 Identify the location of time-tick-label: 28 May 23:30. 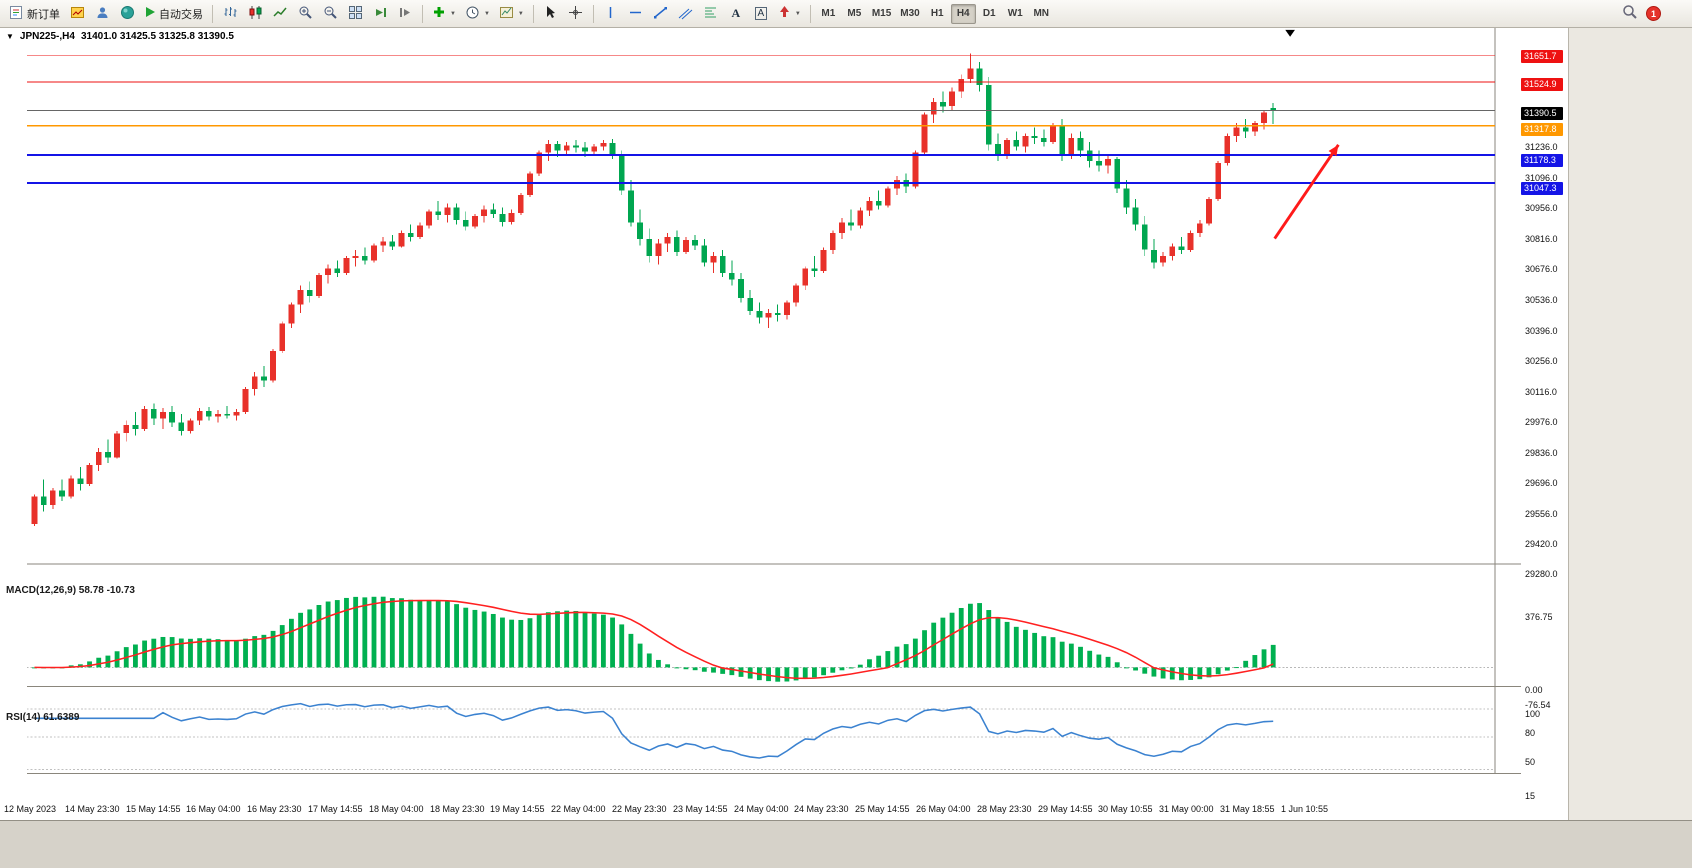
(1004, 809).